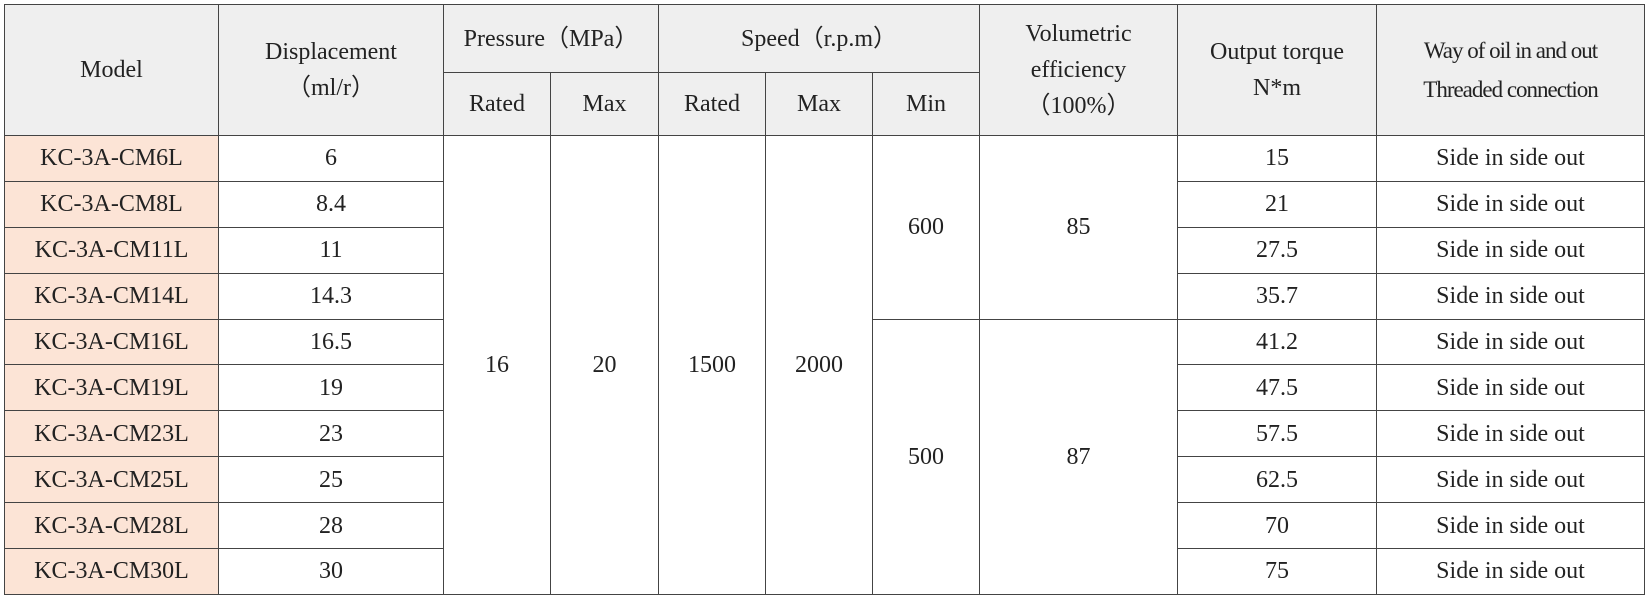 The width and height of the screenshot is (1647, 598). Describe the element at coordinates (111, 158) in the screenshot. I see `model-cell: KC-3A-CM6L` at that location.